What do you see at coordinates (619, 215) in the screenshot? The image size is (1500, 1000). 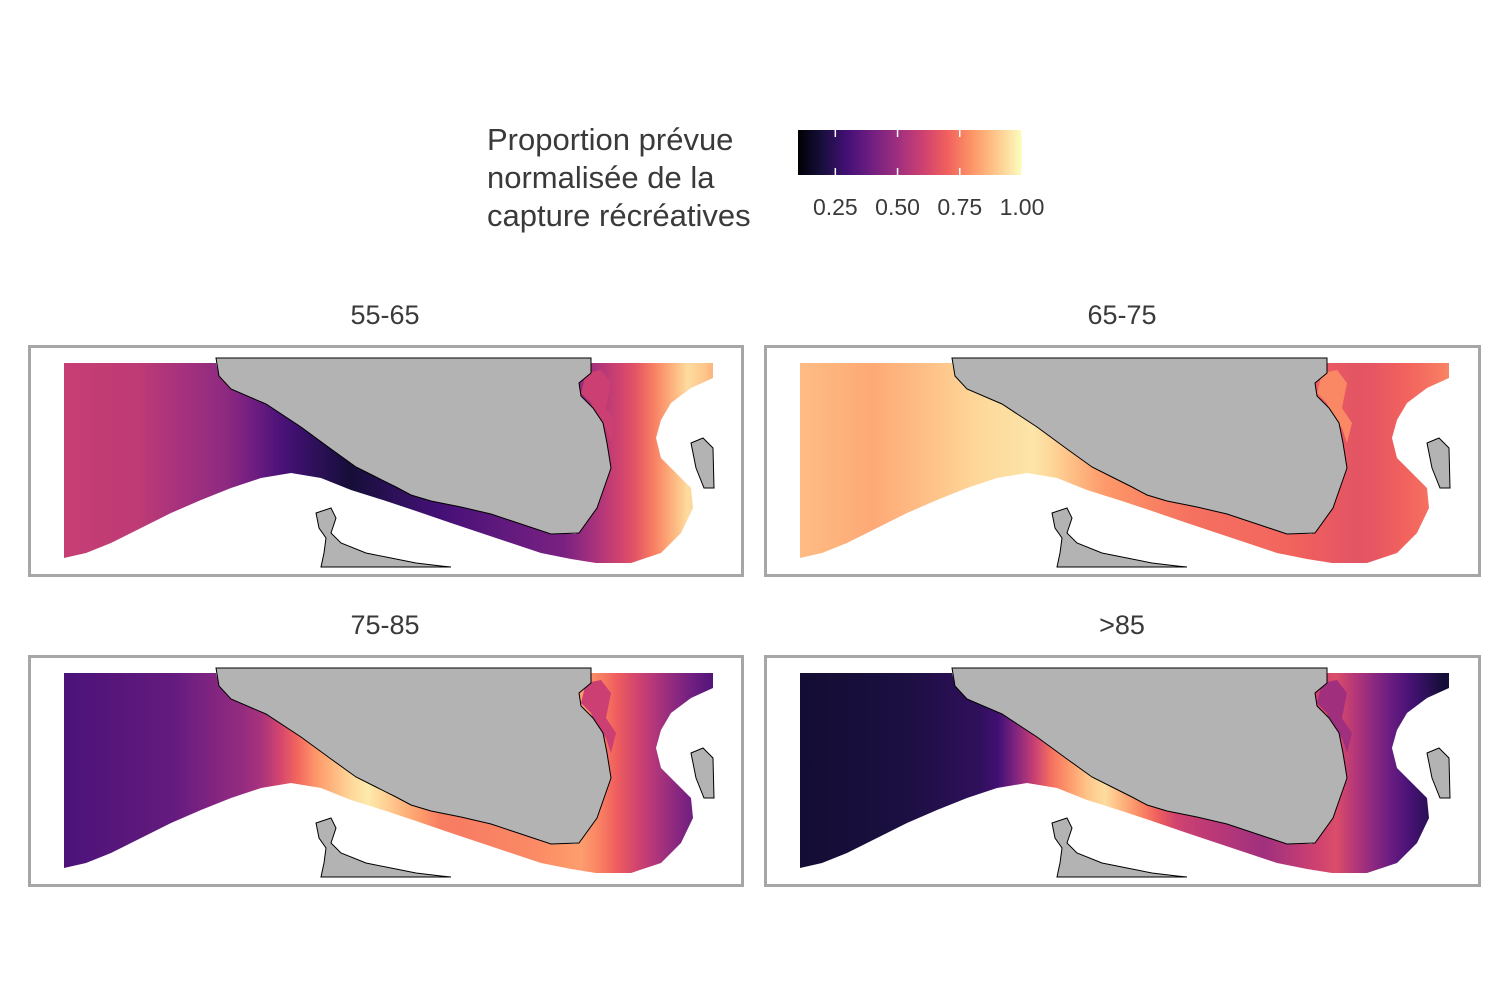 I see `legend-title-line-3: capture récréatives` at bounding box center [619, 215].